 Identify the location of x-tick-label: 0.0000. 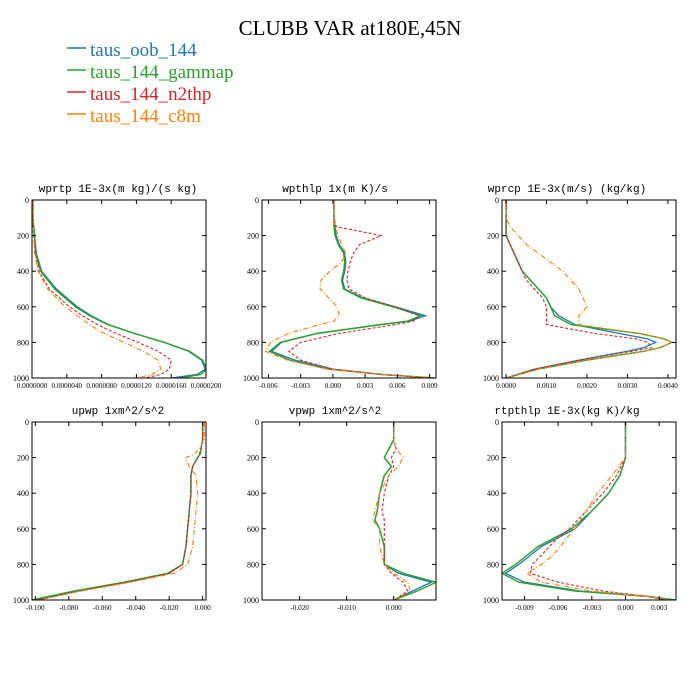
(506, 386).